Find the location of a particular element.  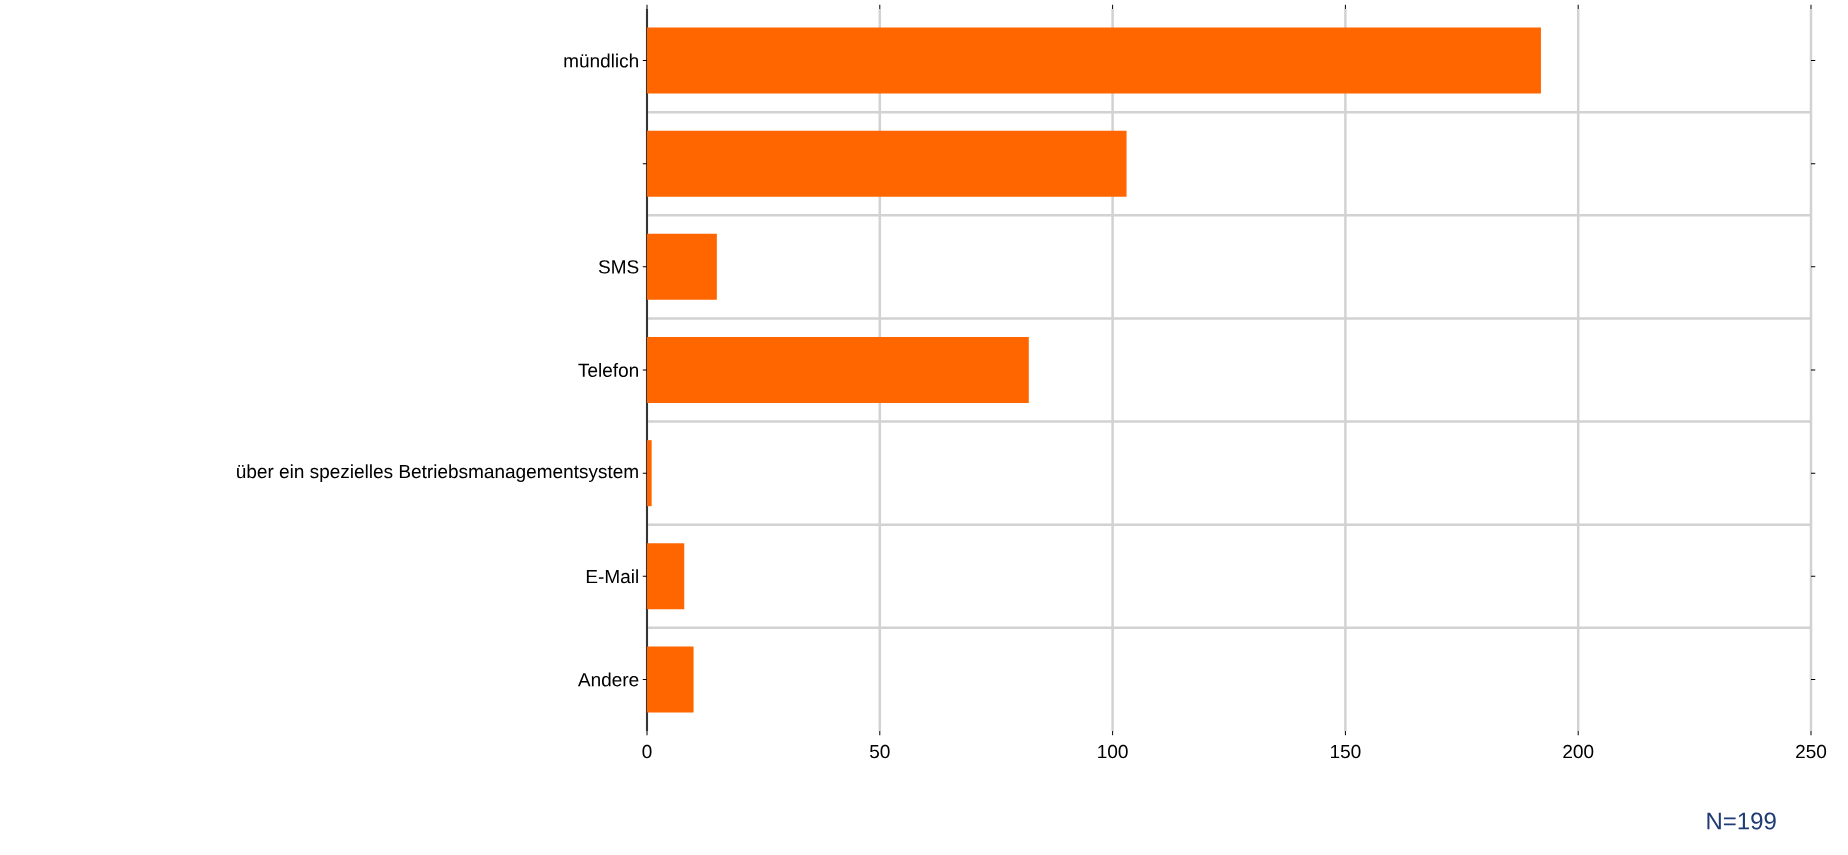

text: N=199 is located at coordinates (1741, 821).